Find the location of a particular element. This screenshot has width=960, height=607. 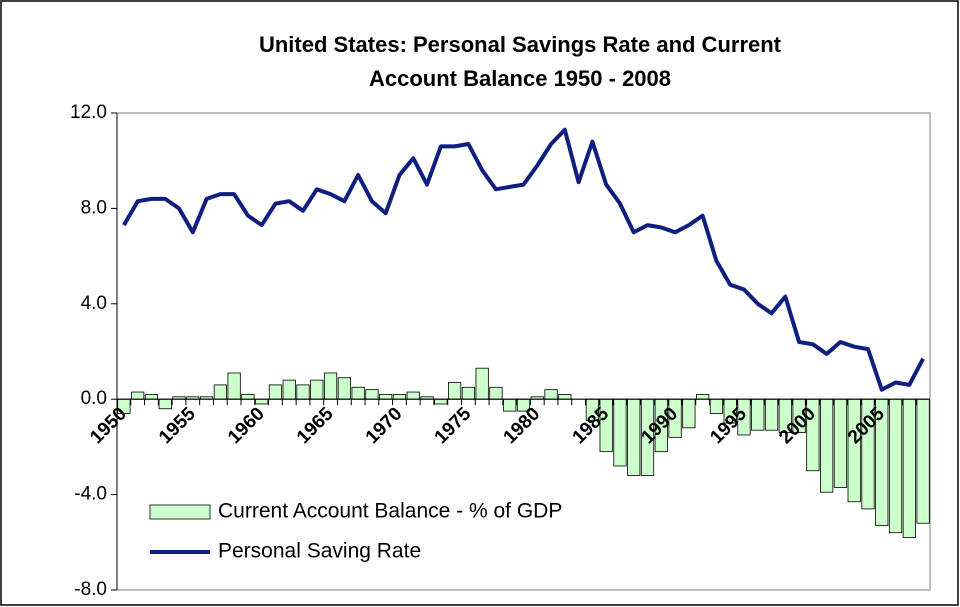

y-tick-label: -8.0 is located at coordinates (90, 589).